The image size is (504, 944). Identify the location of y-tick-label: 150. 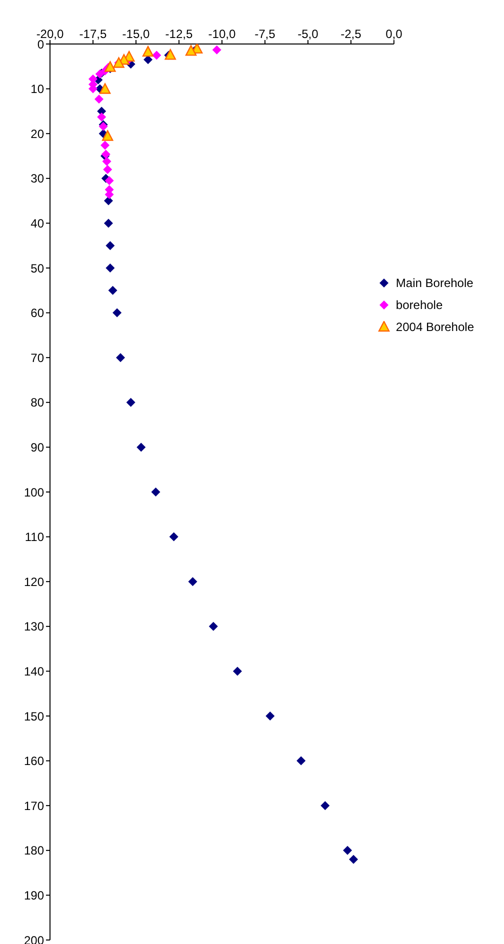
(34, 716).